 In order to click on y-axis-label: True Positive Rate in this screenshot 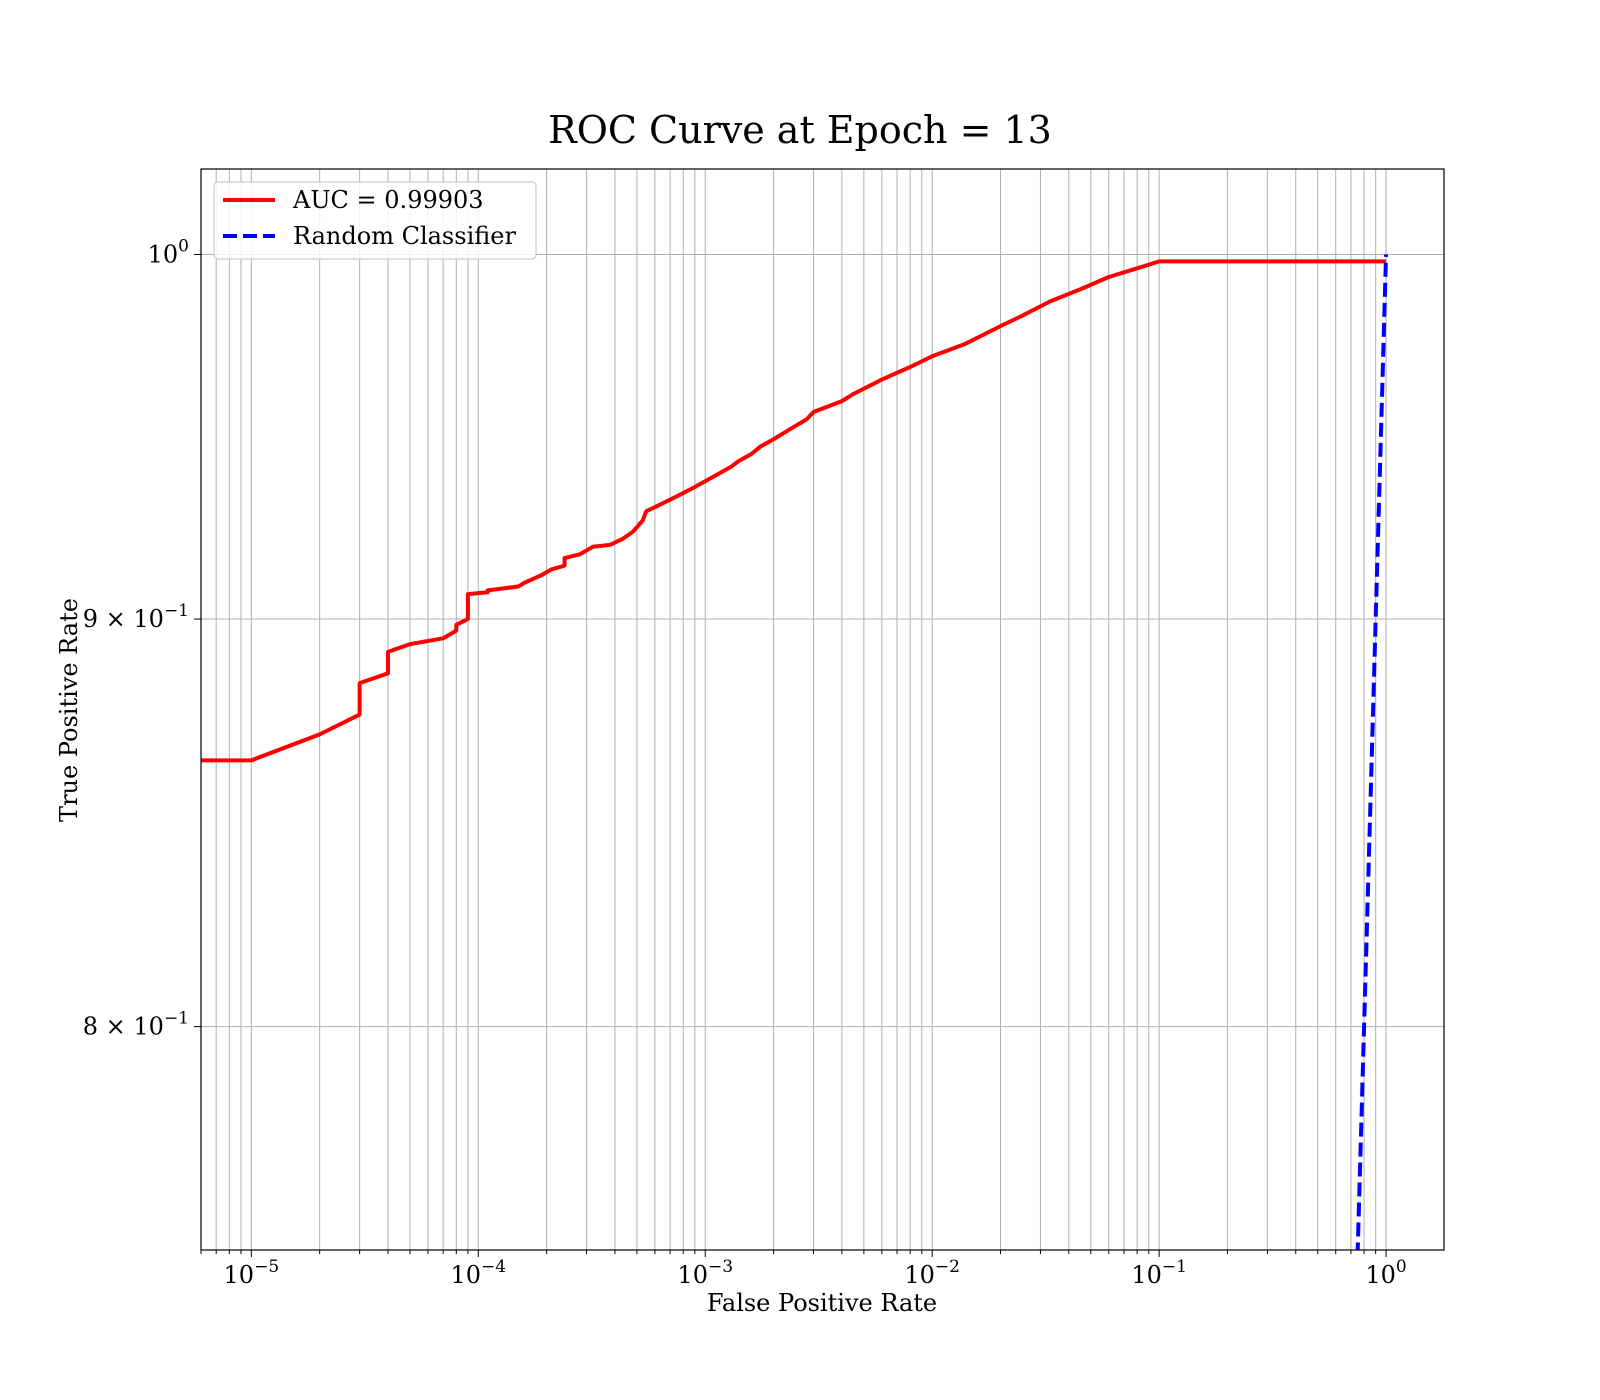, I will do `click(69, 710)`.